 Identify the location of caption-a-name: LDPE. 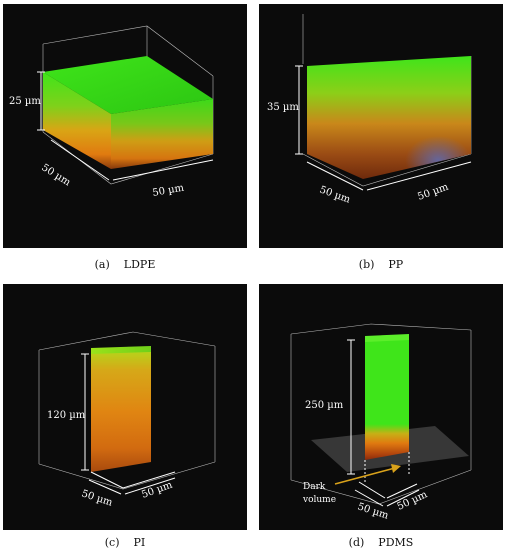
(139, 264).